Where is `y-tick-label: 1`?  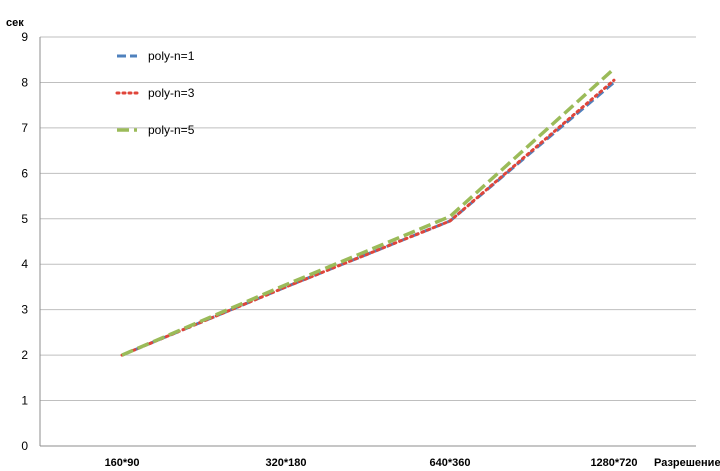
y-tick-label: 1 is located at coordinates (24, 401).